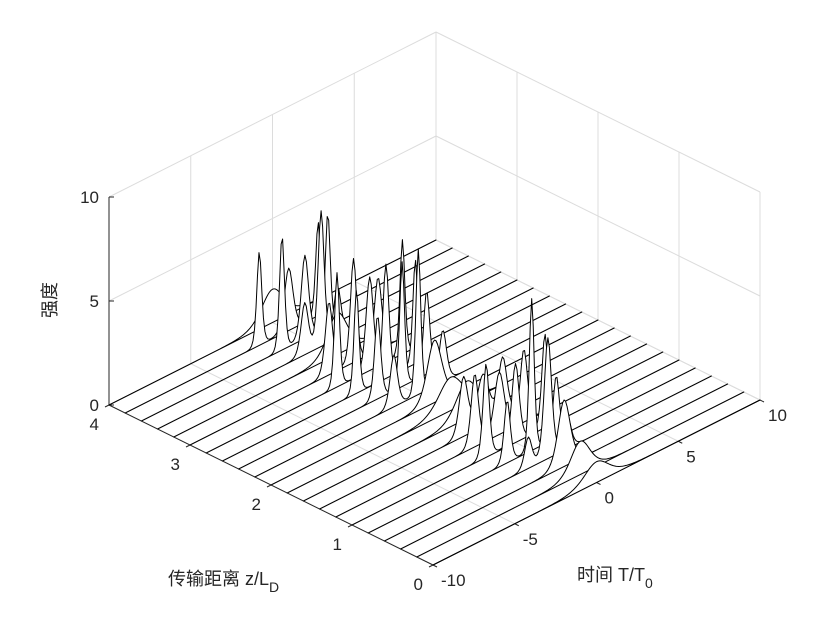 The height and width of the screenshot is (635, 840). Describe the element at coordinates (223, 582) in the screenshot. I see `distance-axis-label: 传输距离 z/LD` at that location.